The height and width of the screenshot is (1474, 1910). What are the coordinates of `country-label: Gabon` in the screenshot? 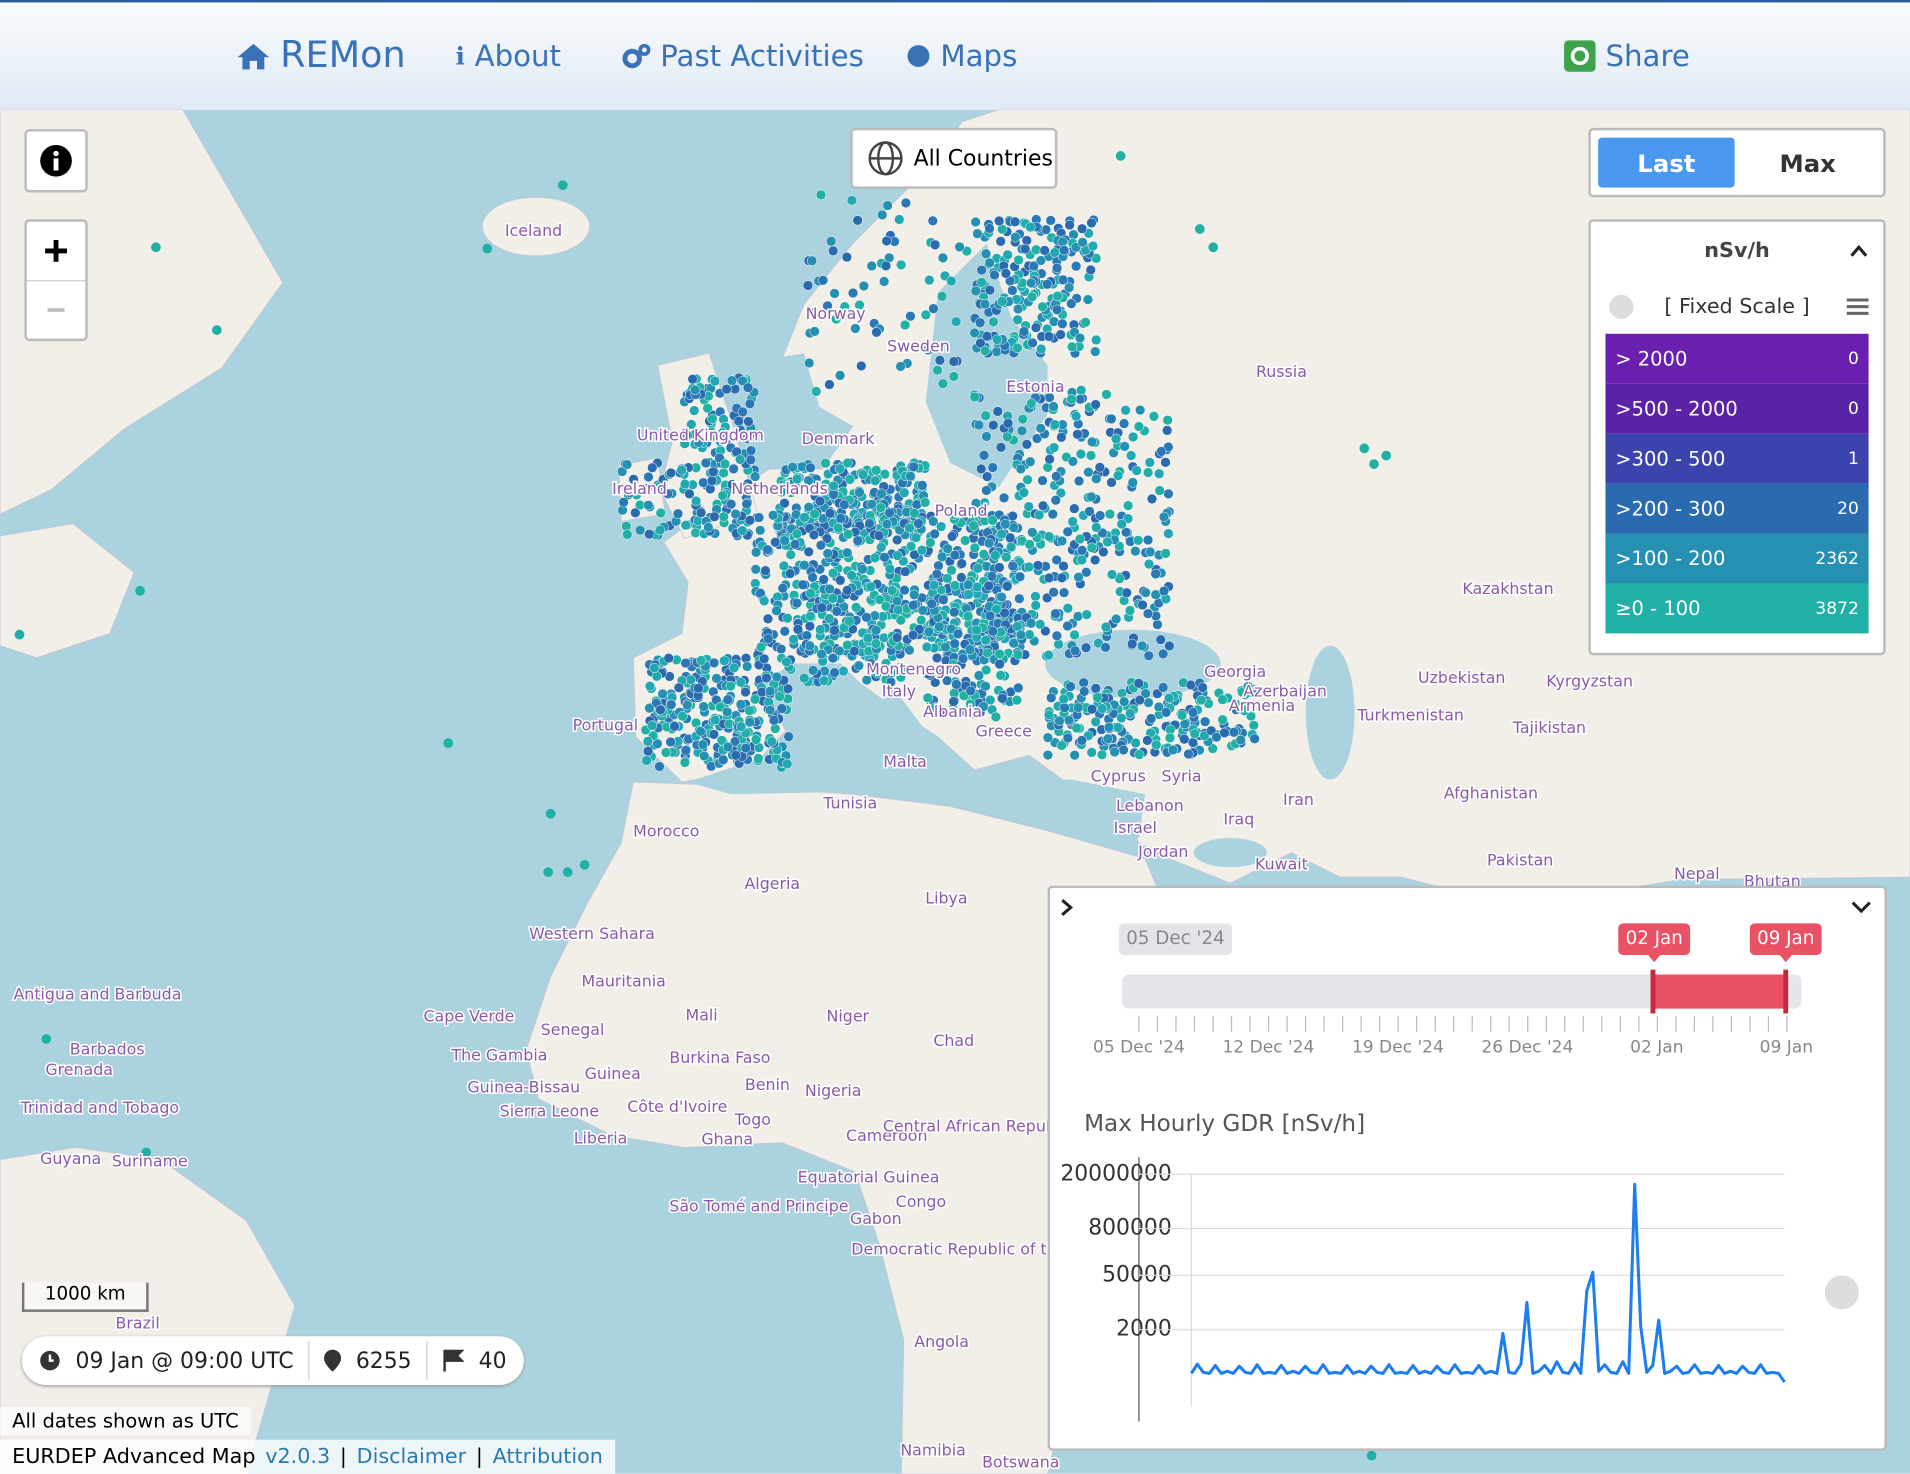 It's located at (876, 1218).